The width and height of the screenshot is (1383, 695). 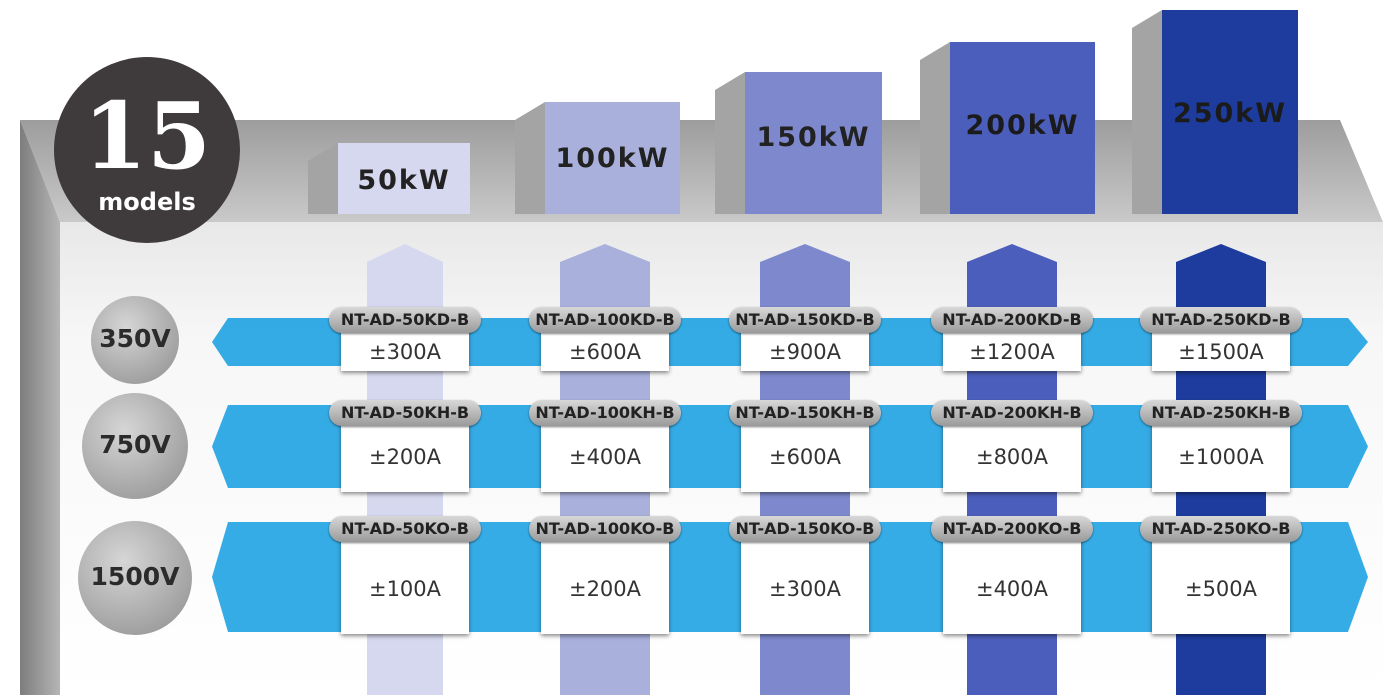 What do you see at coordinates (1221, 589) in the screenshot?
I see `current-rating: ±500A` at bounding box center [1221, 589].